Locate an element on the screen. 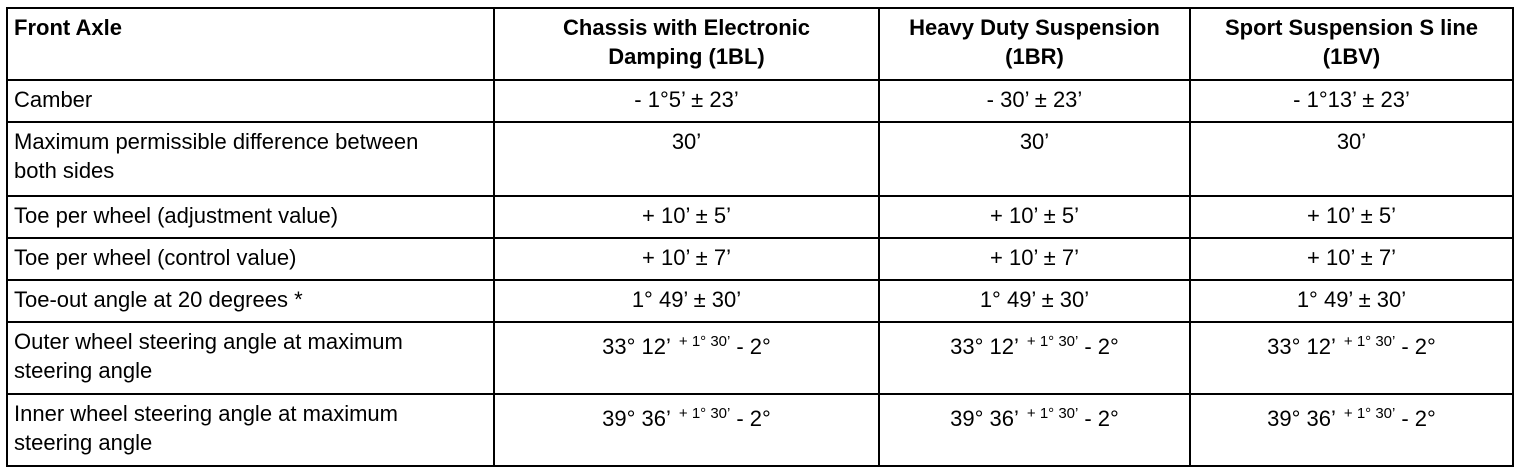 The width and height of the screenshot is (1520, 472). value-cell: - 30’ ± 23’ is located at coordinates (1034, 101).